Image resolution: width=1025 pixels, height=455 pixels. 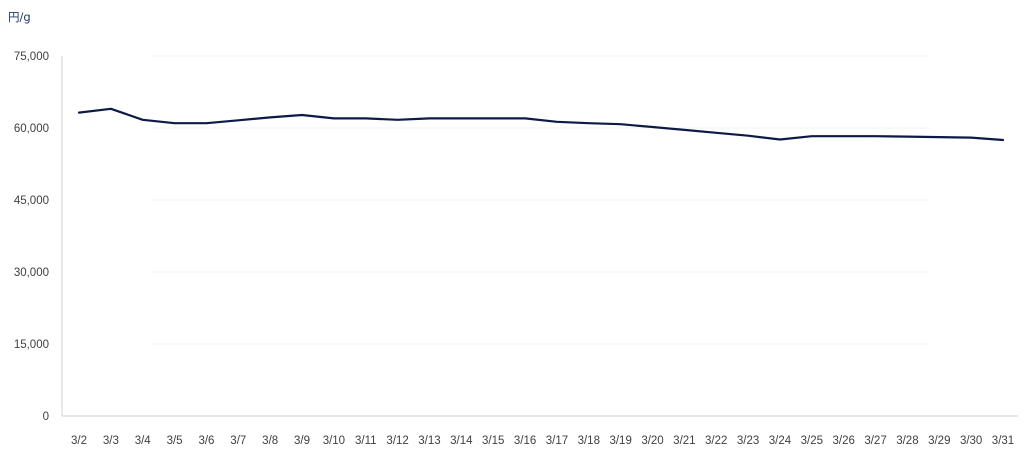 I want to click on y-tick-label: 60,000, so click(x=31, y=129).